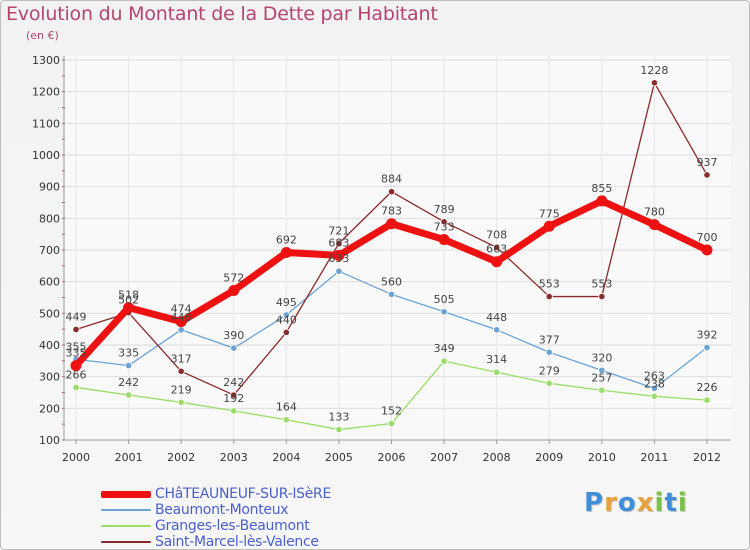 The height and width of the screenshot is (550, 750). I want to click on y-tick-label: 800, so click(49, 218).